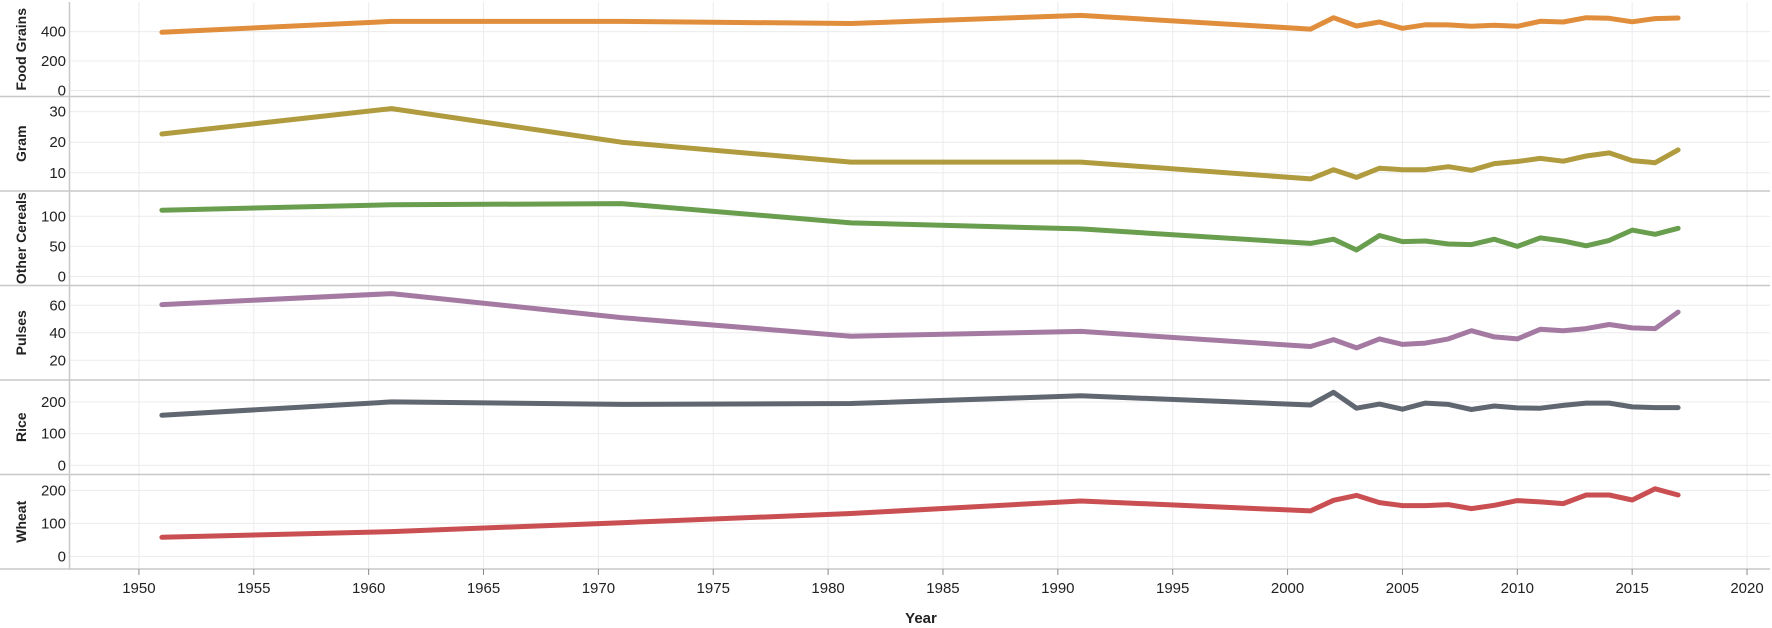  I want to click on panel-label-food-grains: Food Grains, so click(21, 49).